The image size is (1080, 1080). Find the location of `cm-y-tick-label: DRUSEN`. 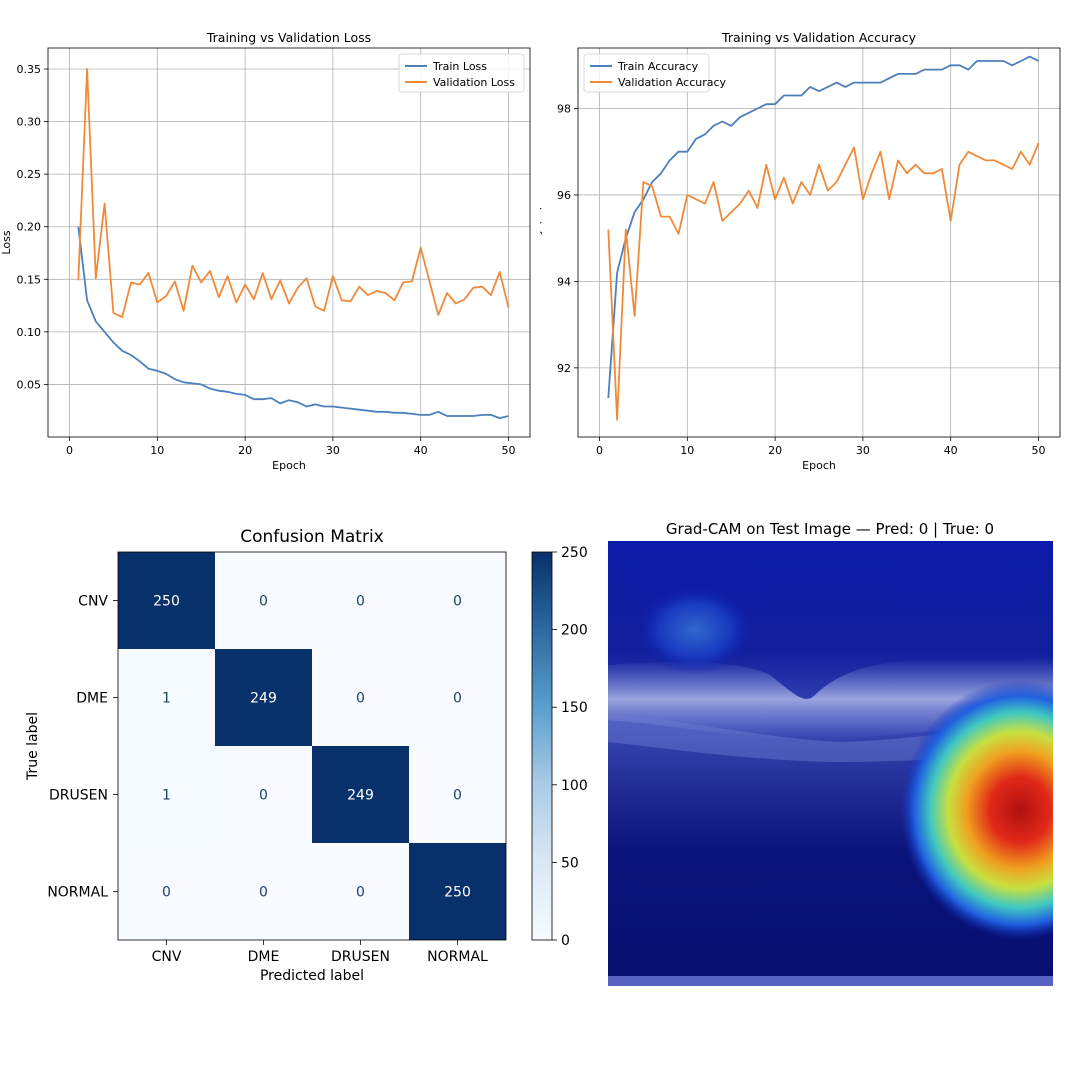

cm-y-tick-label: DRUSEN is located at coordinates (78, 796).